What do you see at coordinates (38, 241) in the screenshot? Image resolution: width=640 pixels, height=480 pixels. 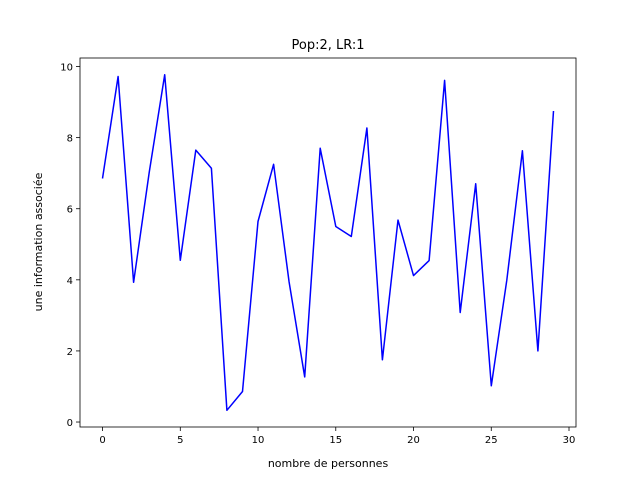 I see `y-axis-label: une information associée` at bounding box center [38, 241].